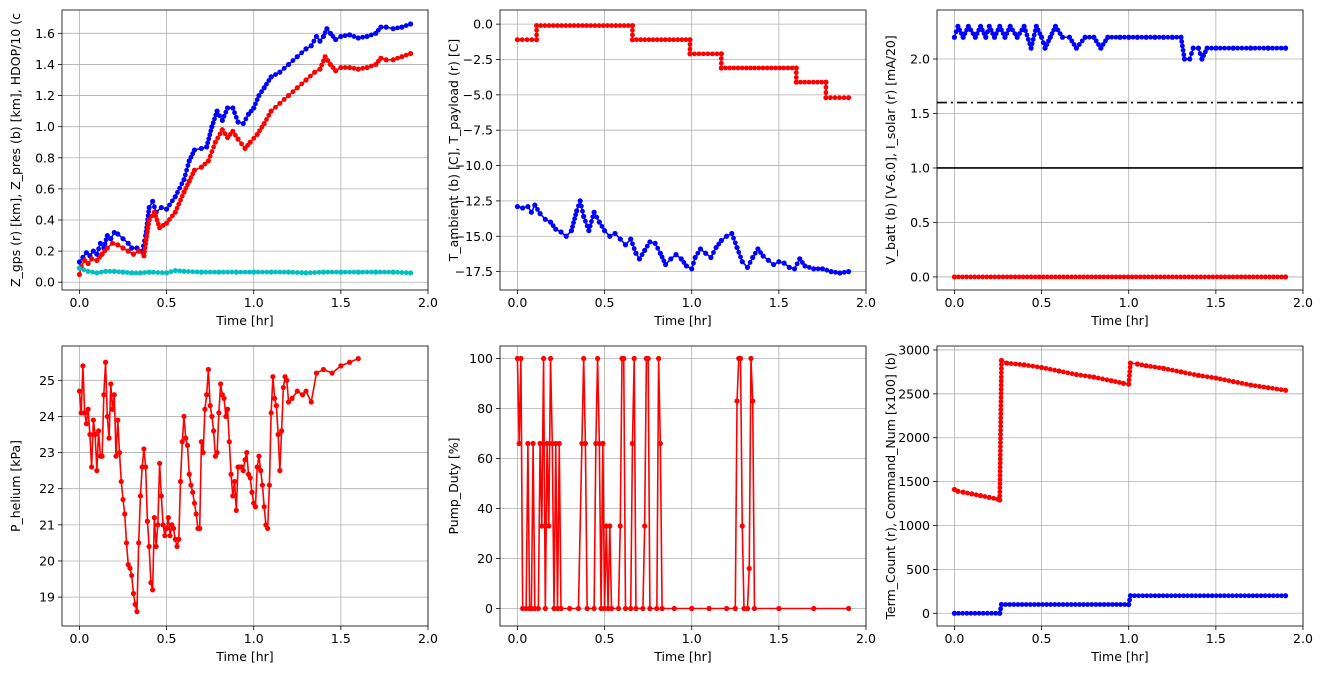  What do you see at coordinates (914, 525) in the screenshot?
I see `y-tick-label: 1000` at bounding box center [914, 525].